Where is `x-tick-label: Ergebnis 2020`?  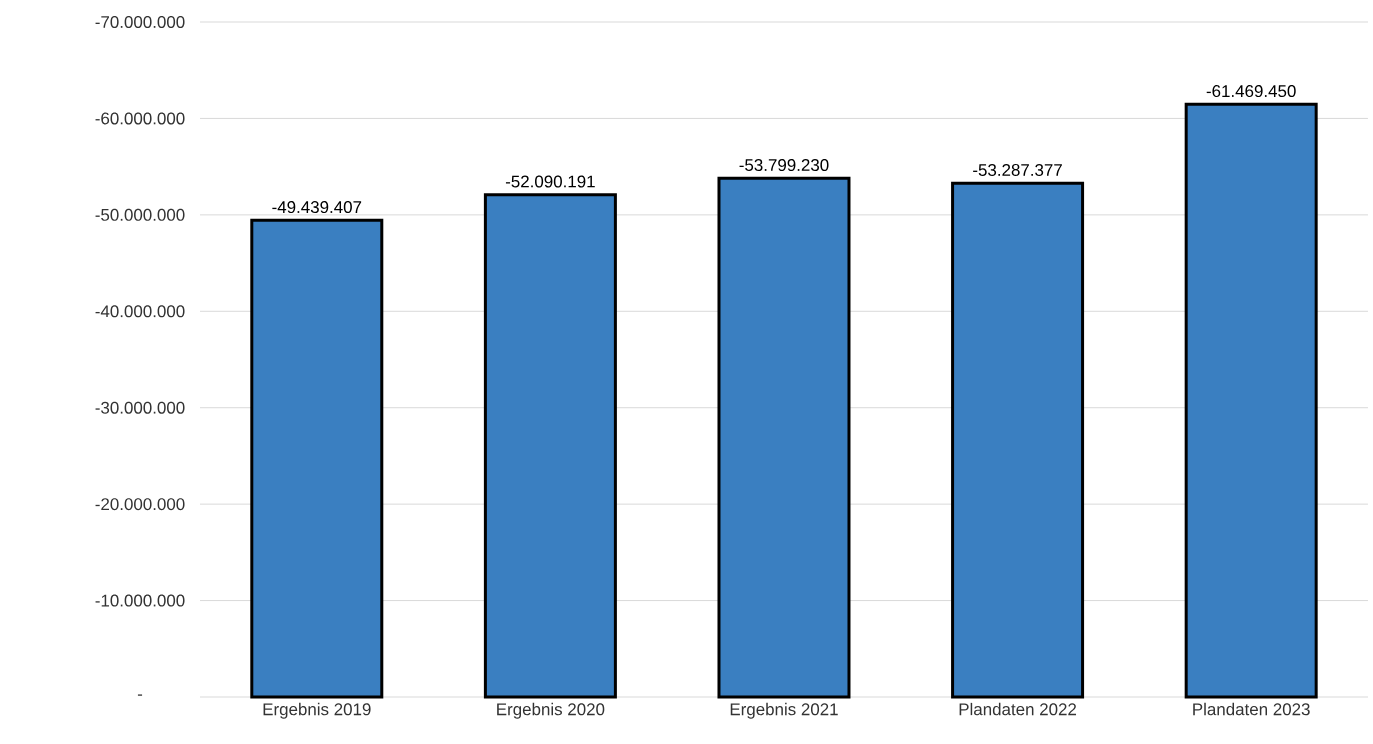 x-tick-label: Ergebnis 2020 is located at coordinates (551, 710).